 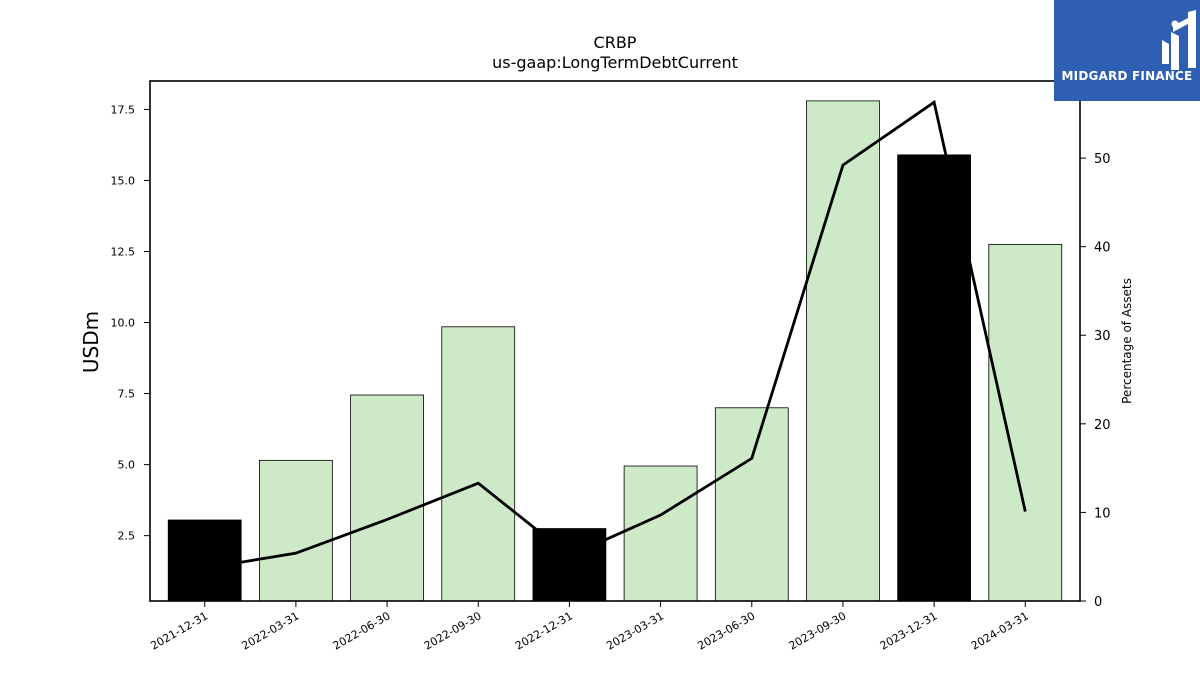 What do you see at coordinates (127, 394) in the screenshot?
I see `y-tick-label: 7.5` at bounding box center [127, 394].